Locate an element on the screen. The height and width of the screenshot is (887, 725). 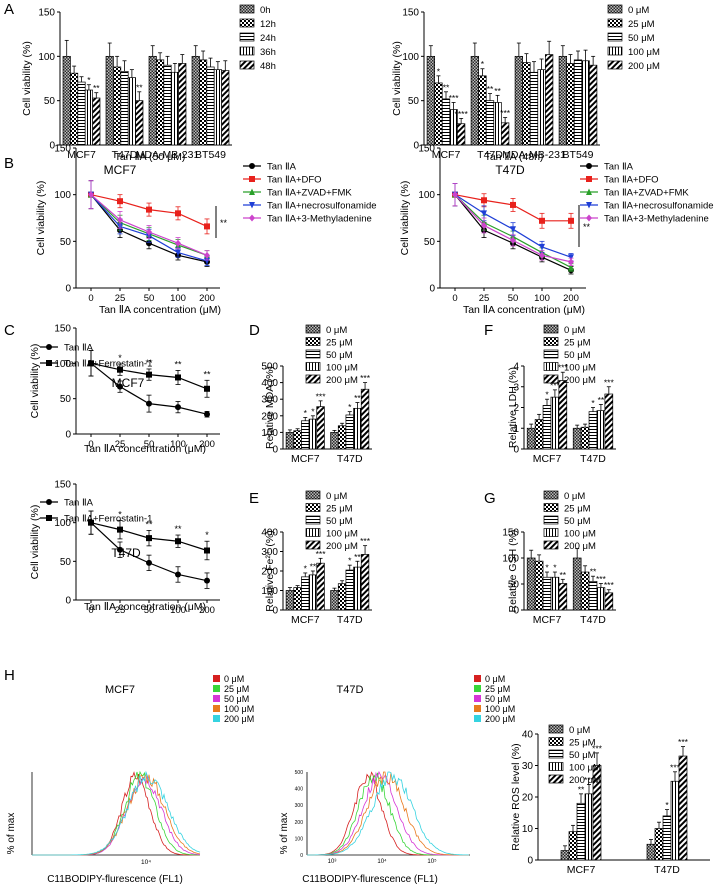
significance-label: *** is located at coordinates (365, 541).